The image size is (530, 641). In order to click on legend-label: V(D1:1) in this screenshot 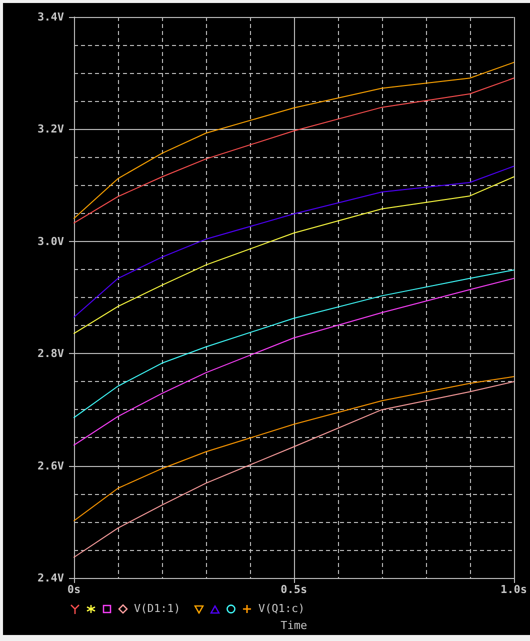, I will do `click(157, 608)`.